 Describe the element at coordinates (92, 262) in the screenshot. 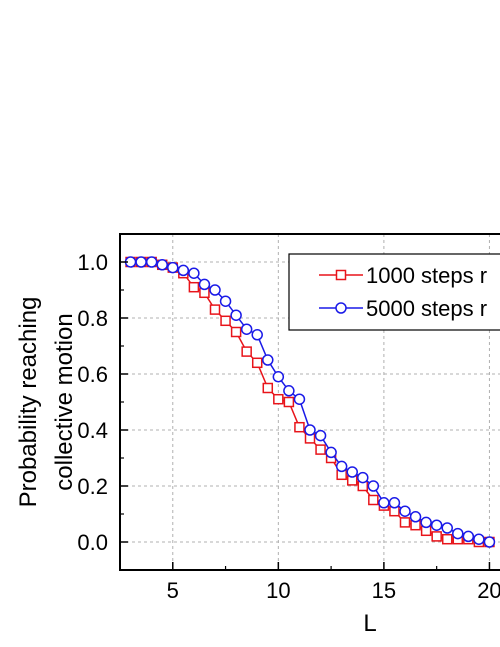

I see `y-tick-label: 1.0` at that location.